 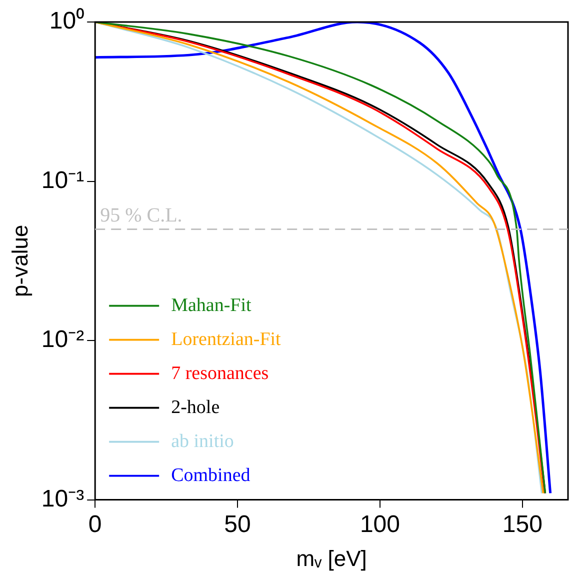 What do you see at coordinates (195, 407) in the screenshot?
I see `legend-label: 2-hole` at bounding box center [195, 407].